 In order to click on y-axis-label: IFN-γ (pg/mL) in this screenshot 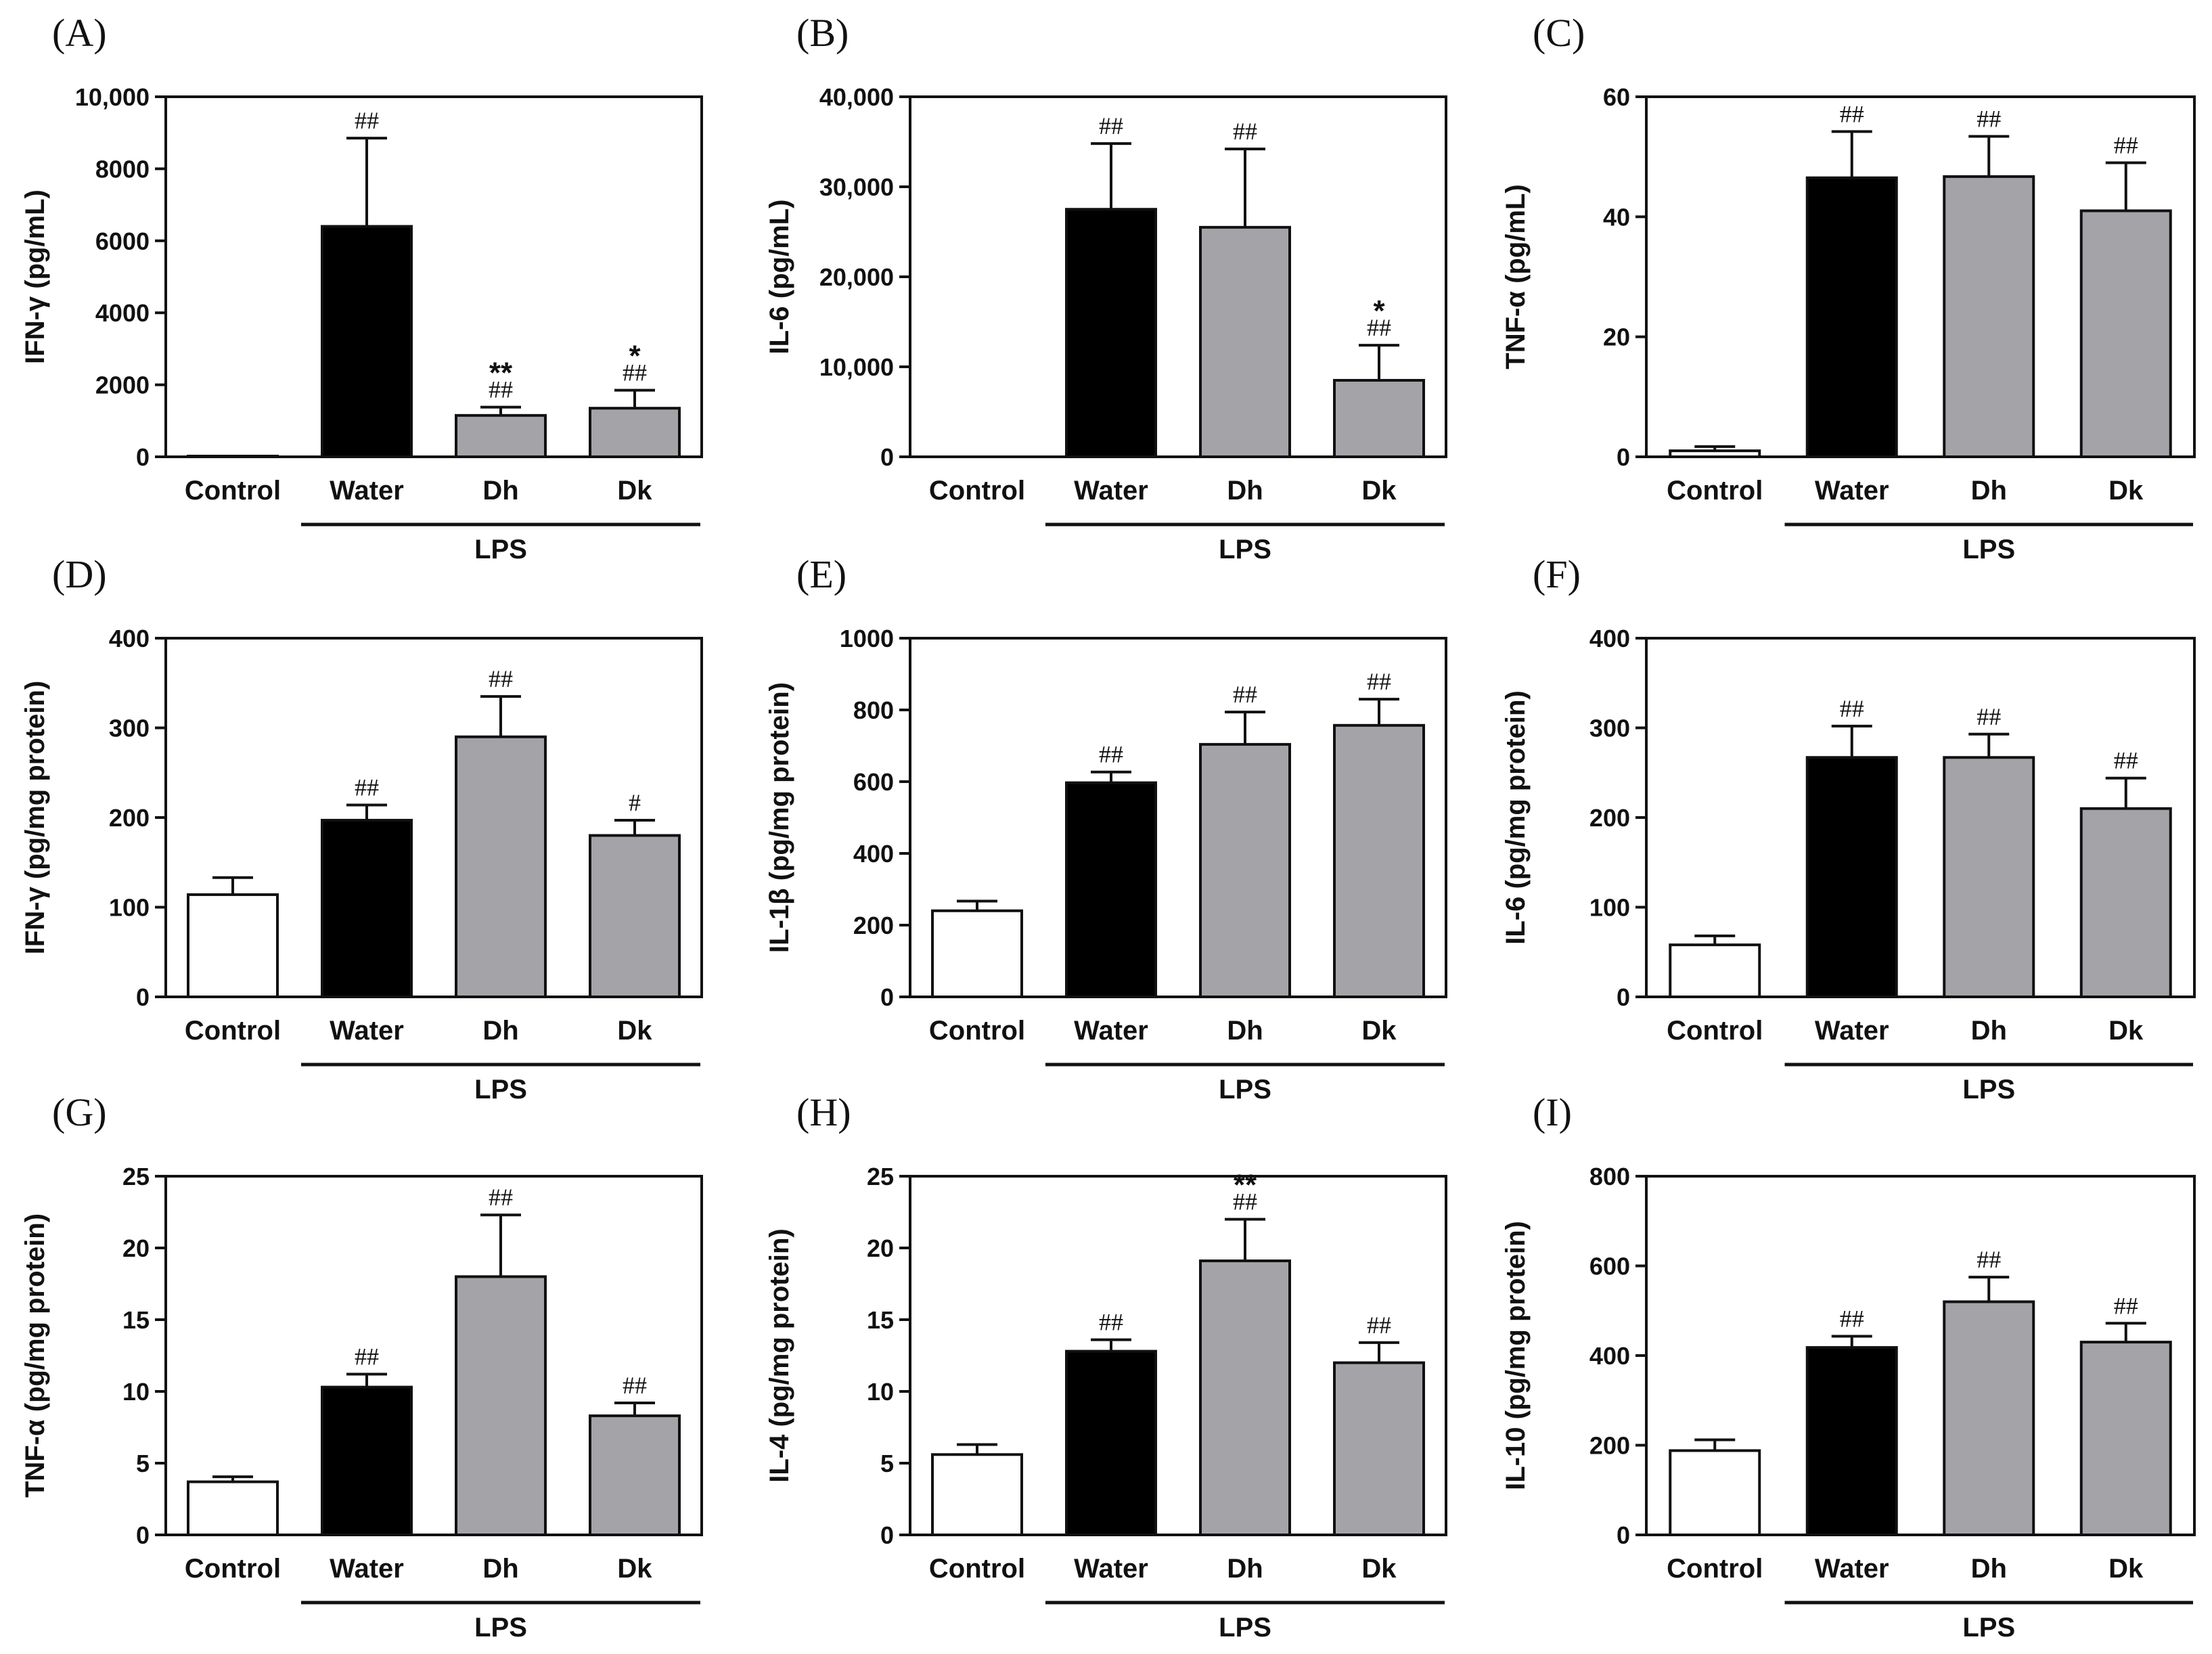, I will do `click(35, 277)`.